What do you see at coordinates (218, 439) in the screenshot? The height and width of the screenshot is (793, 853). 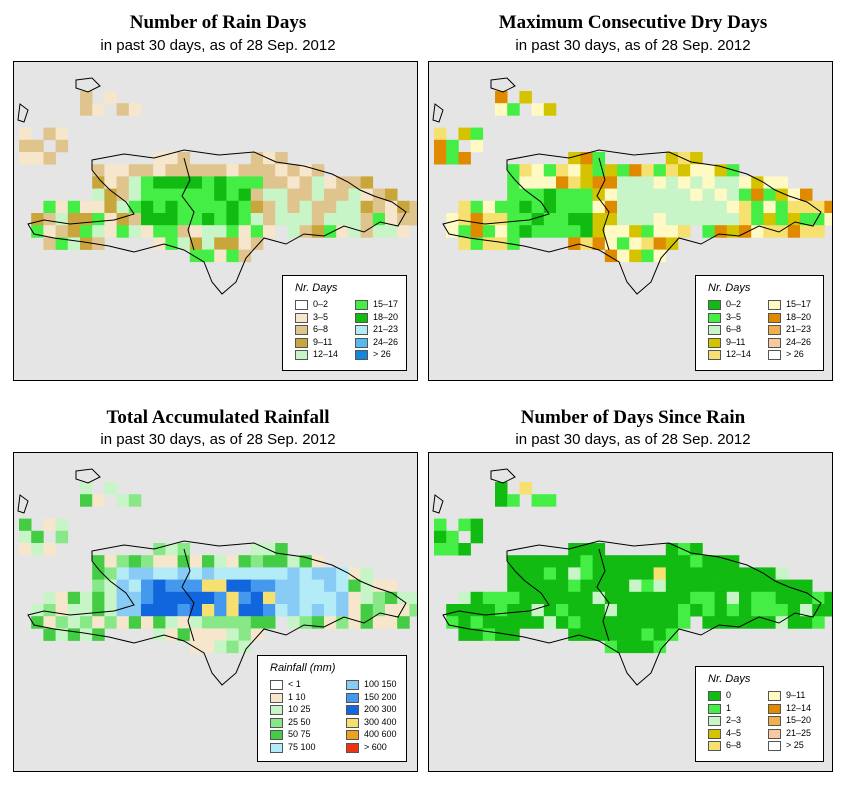 I see `panel-subtitle: in past 30 days, as of 28 Sep. 2012` at bounding box center [218, 439].